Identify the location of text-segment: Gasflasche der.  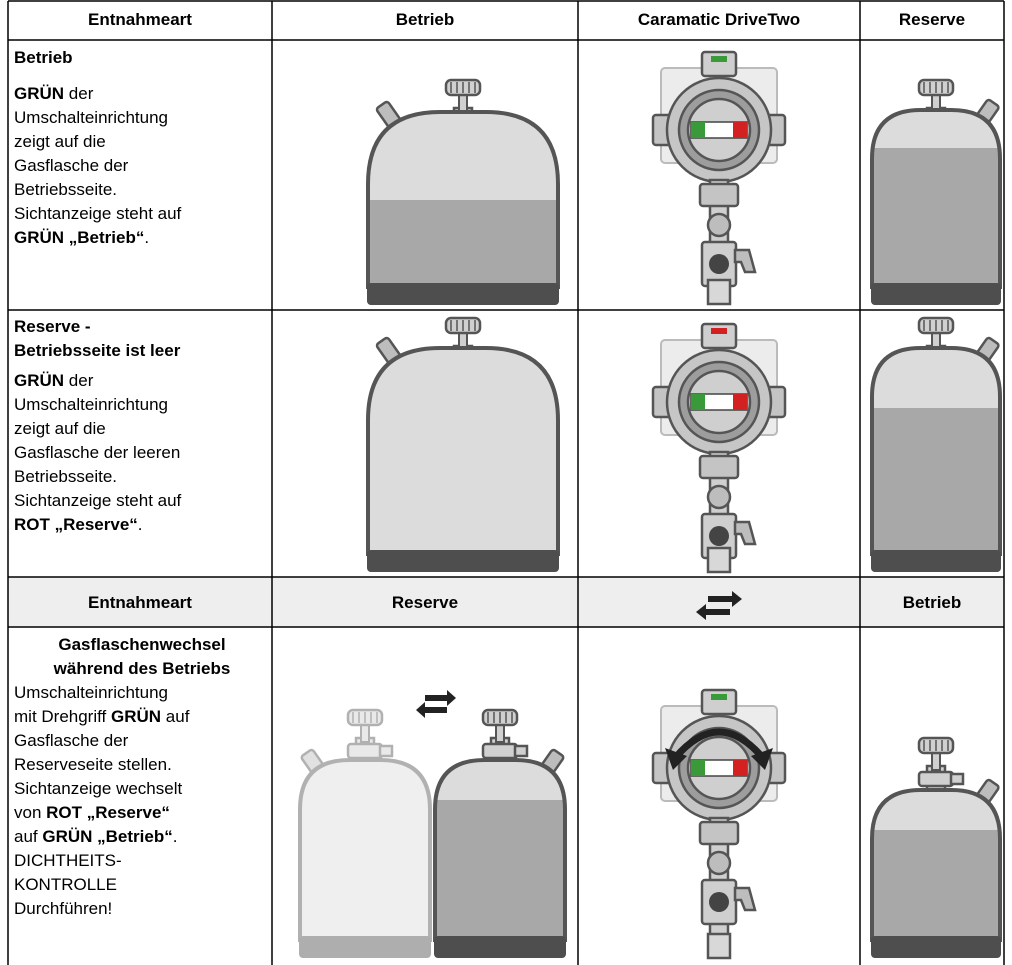
(71, 740).